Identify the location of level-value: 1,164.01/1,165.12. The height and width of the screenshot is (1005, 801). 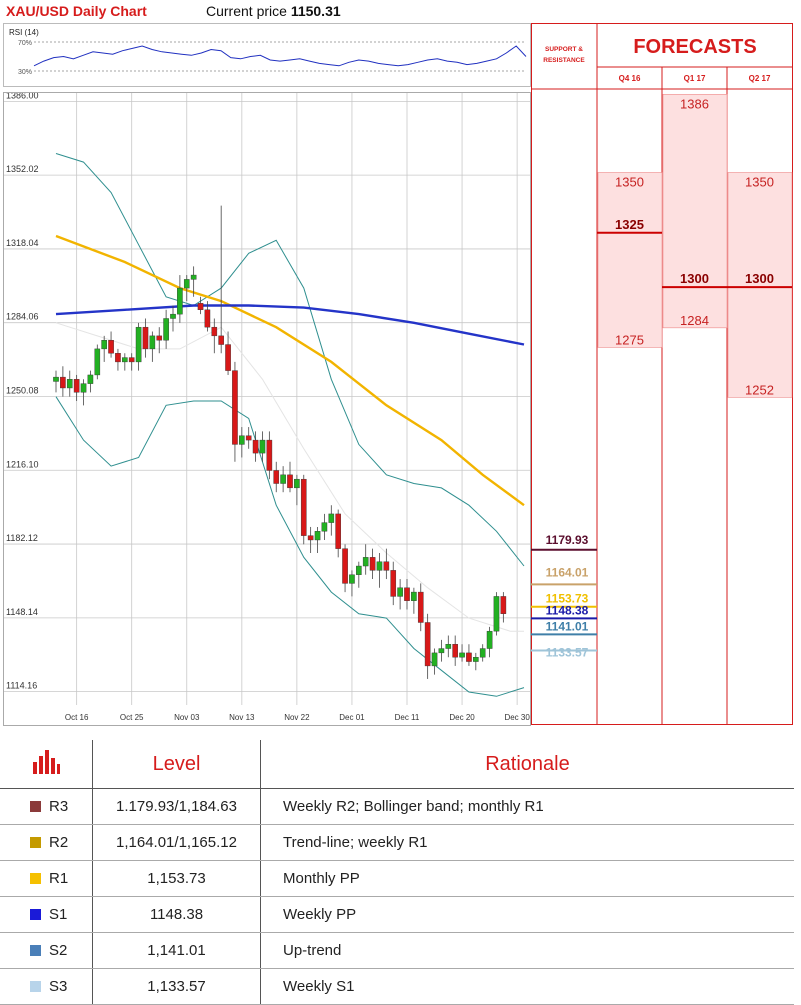
(176, 842).